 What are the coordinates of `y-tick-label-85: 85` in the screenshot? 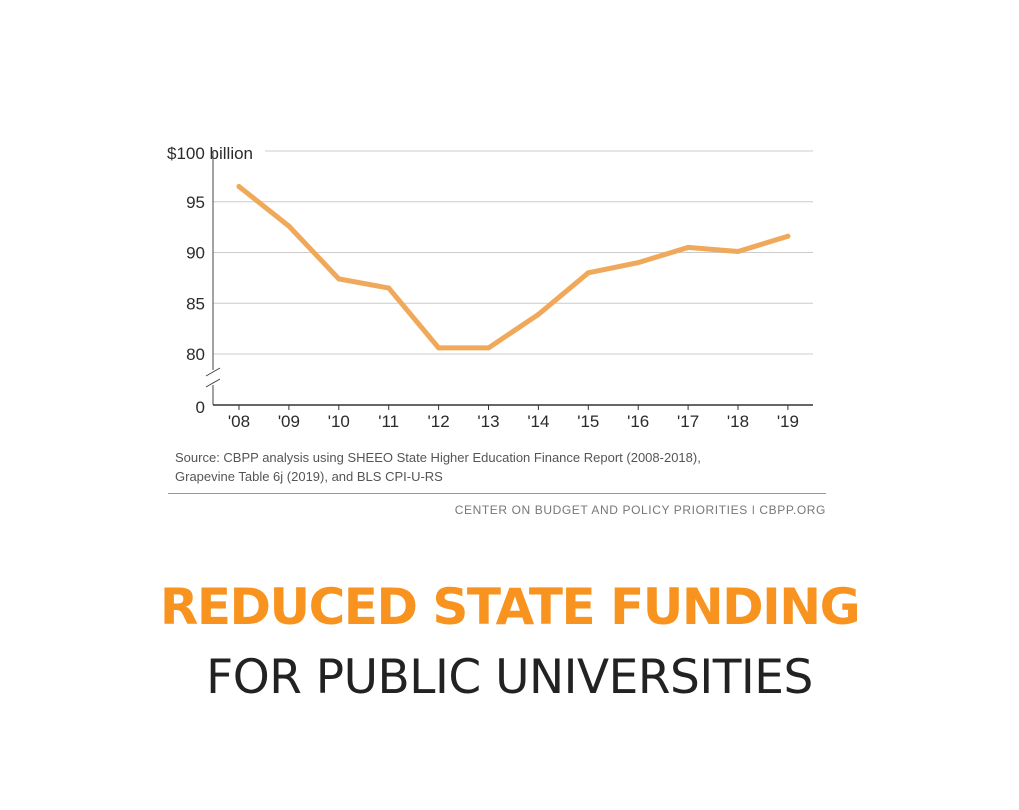 It's located at (195, 303).